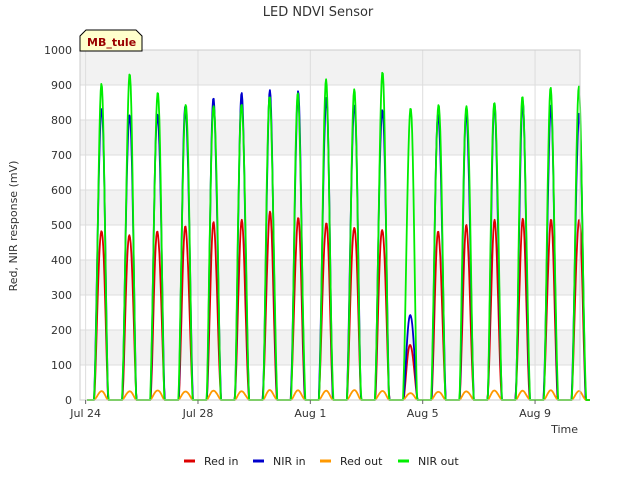  What do you see at coordinates (221, 461) in the screenshot?
I see `legend-label: Red in` at bounding box center [221, 461].